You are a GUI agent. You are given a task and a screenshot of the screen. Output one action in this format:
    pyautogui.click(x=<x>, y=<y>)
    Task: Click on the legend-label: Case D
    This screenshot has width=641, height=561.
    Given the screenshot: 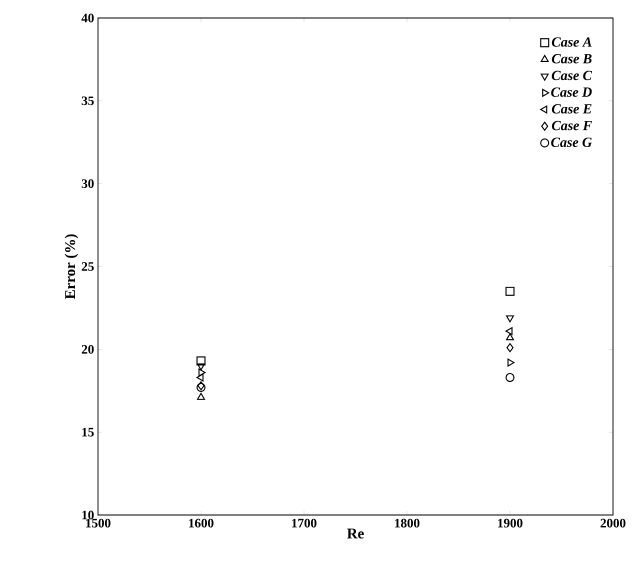 What is the action you would take?
    pyautogui.click(x=571, y=92)
    